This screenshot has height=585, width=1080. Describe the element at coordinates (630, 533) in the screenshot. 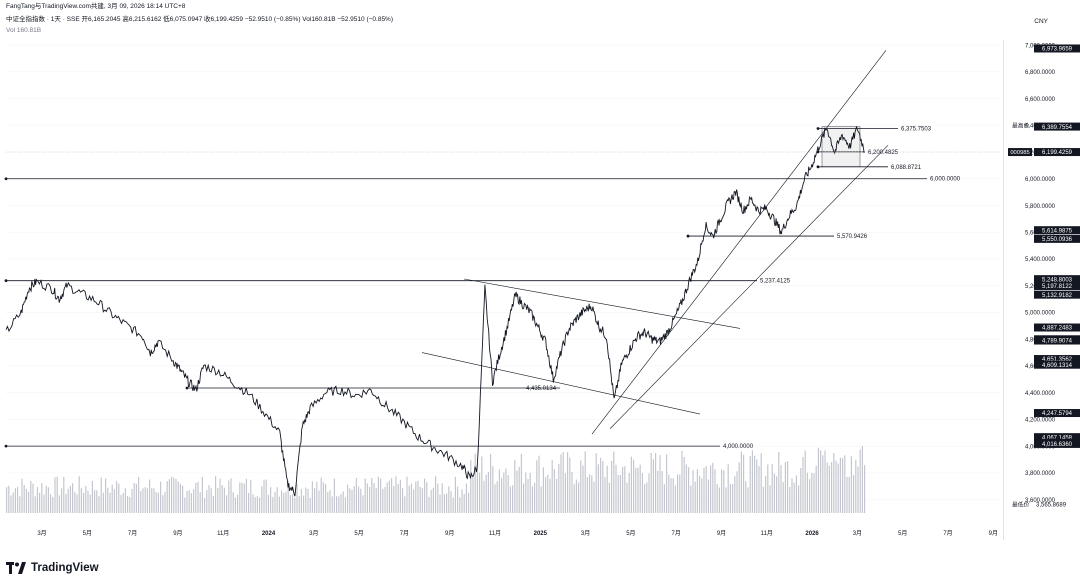

I see `x-tick-label: 5月` at that location.